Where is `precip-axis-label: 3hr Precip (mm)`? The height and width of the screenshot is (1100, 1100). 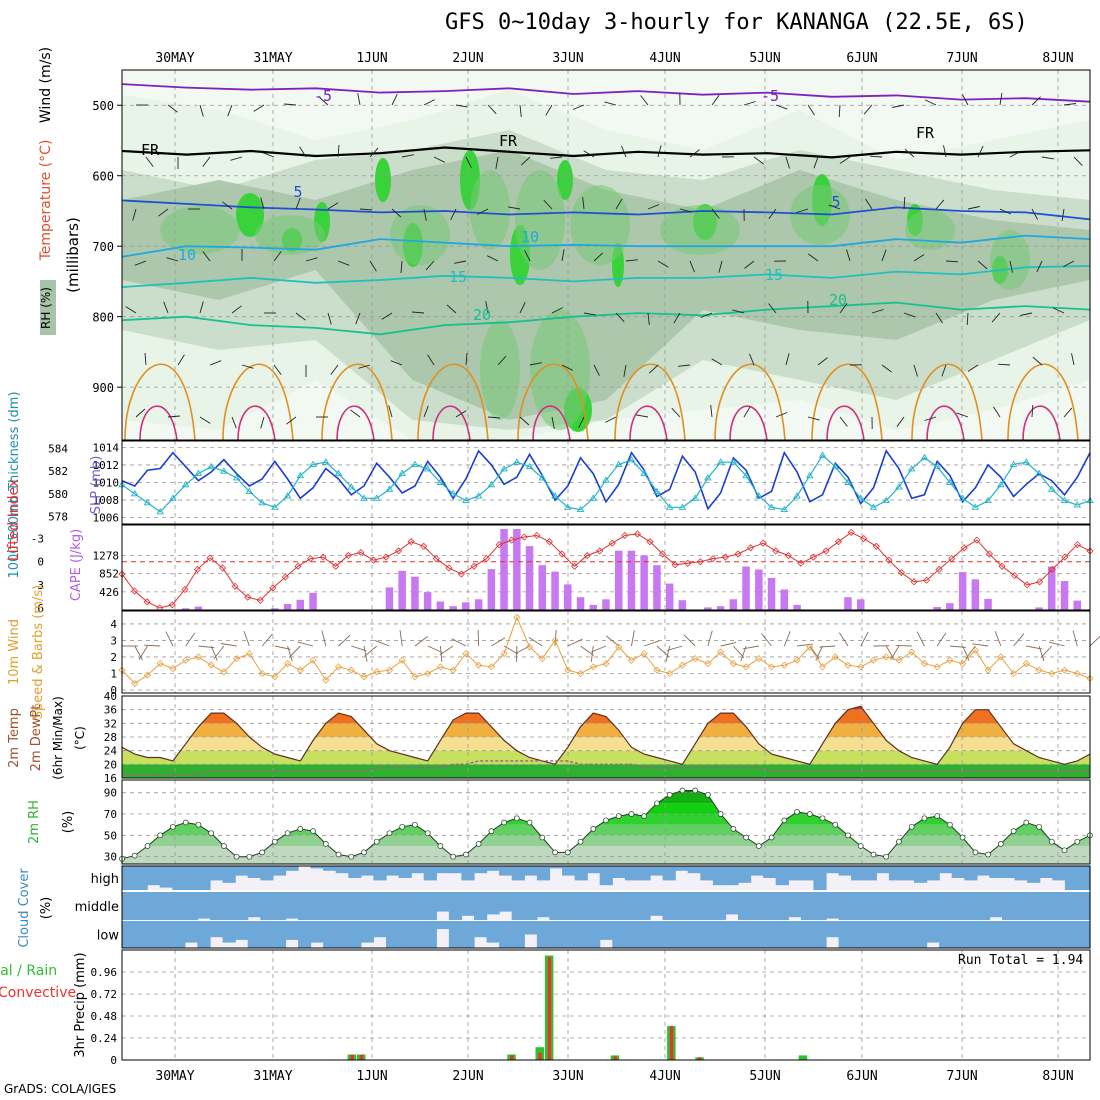 precip-axis-label: 3hr Precip (mm) is located at coordinates (80, 1004).